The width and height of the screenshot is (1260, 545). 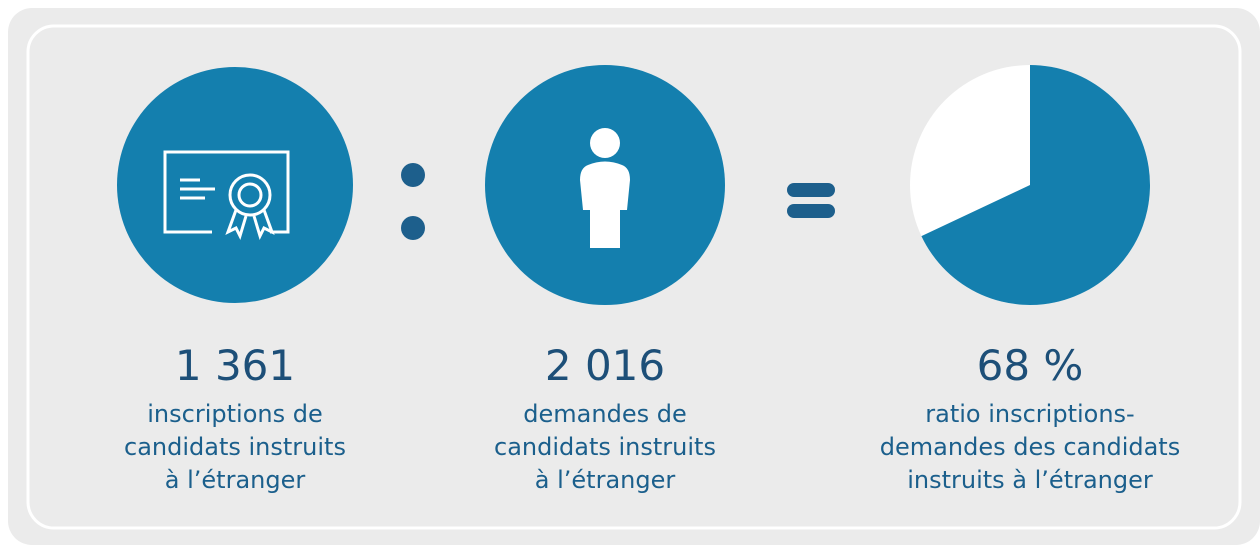 I want to click on stat-label: ratio inscriptions-, so click(x=1029, y=414).